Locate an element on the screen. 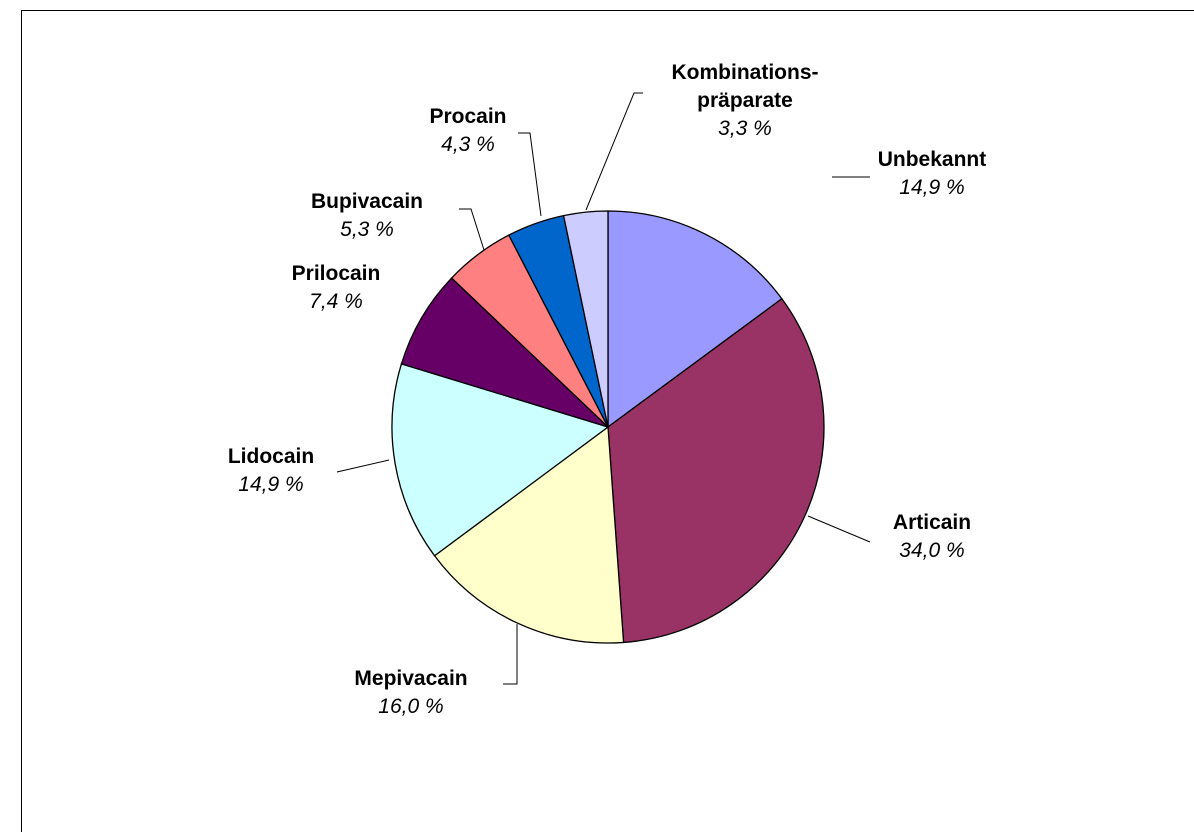  slice-label-articain: Articain is located at coordinates (932, 522).